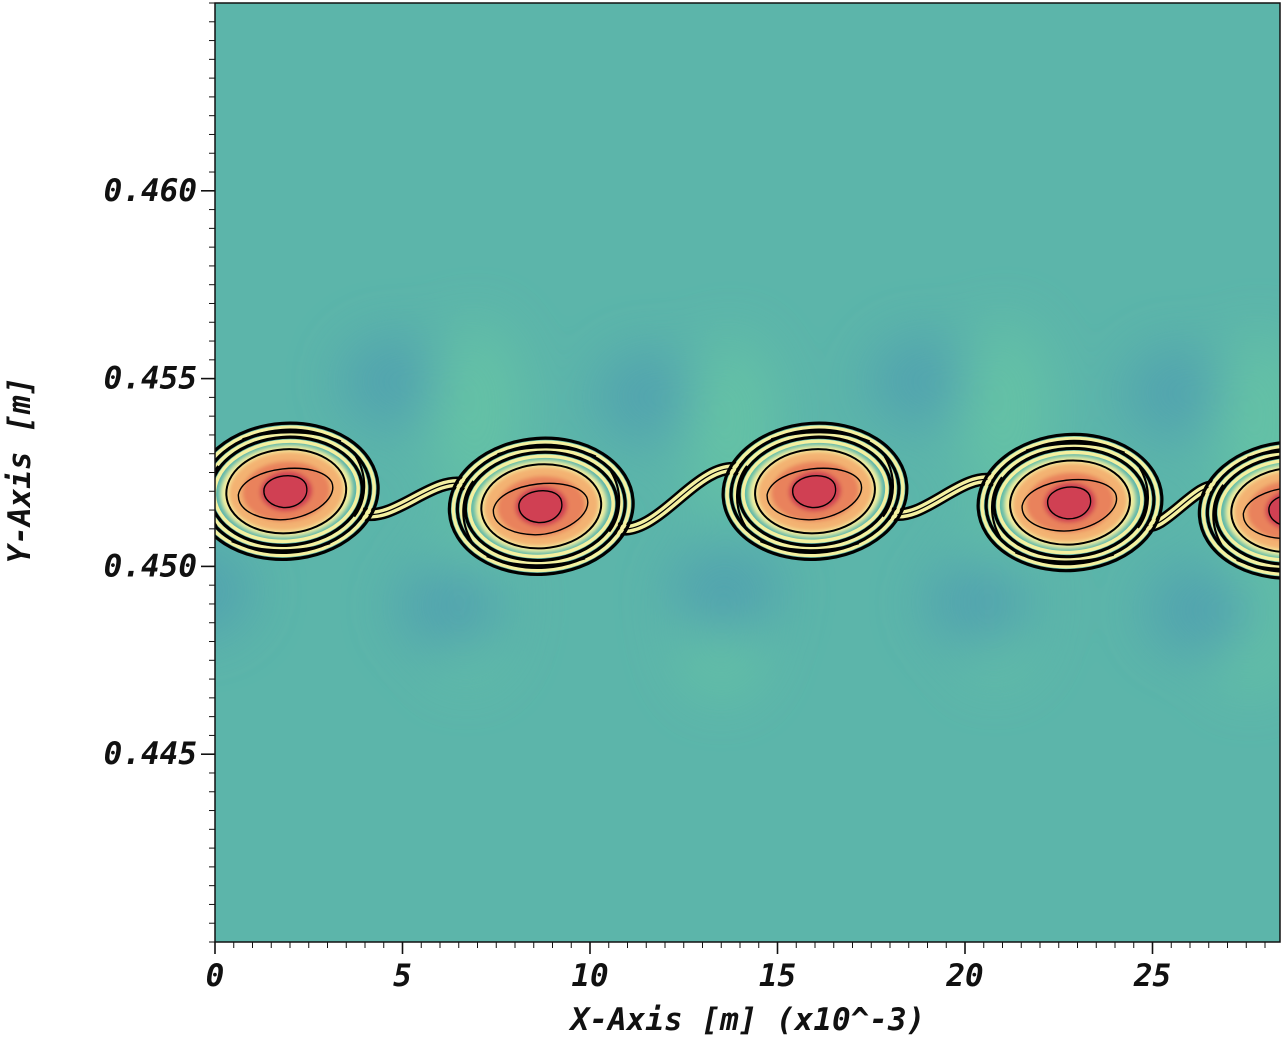 The width and height of the screenshot is (1282, 1044). Describe the element at coordinates (150, 379) in the screenshot. I see `y-tick-label: 0.455` at that location.